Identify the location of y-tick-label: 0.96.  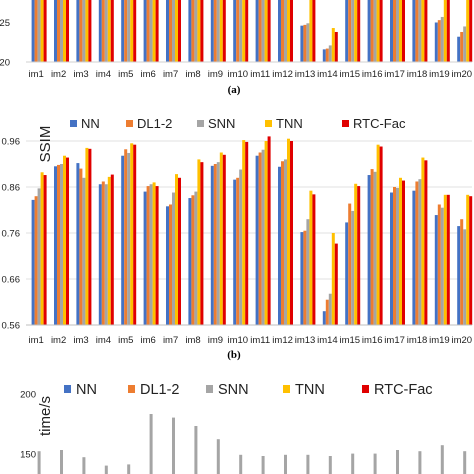
(11, 142).